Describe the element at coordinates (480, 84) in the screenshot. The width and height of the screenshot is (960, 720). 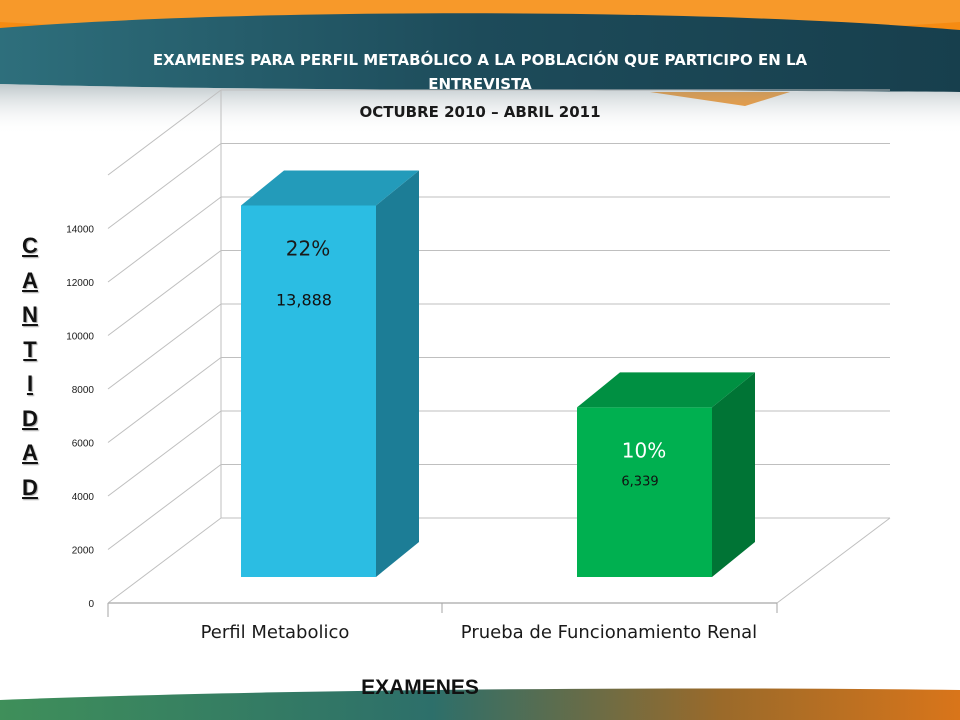
I see `slide-title-line-2: ENTREVISTA` at that location.